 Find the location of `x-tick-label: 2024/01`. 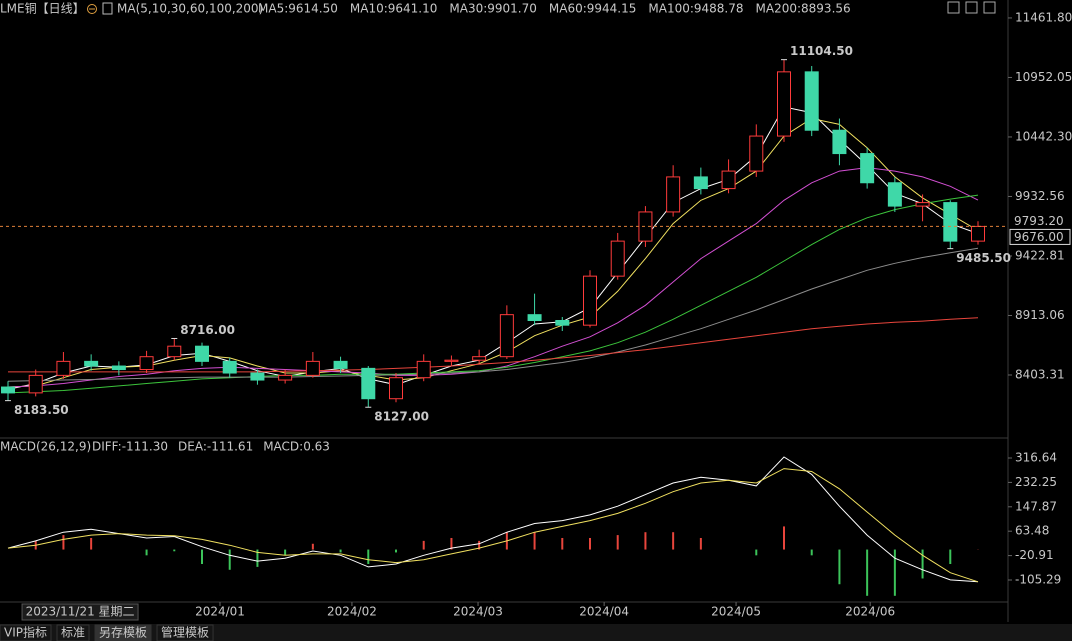

x-tick-label: 2024/01 is located at coordinates (220, 612).